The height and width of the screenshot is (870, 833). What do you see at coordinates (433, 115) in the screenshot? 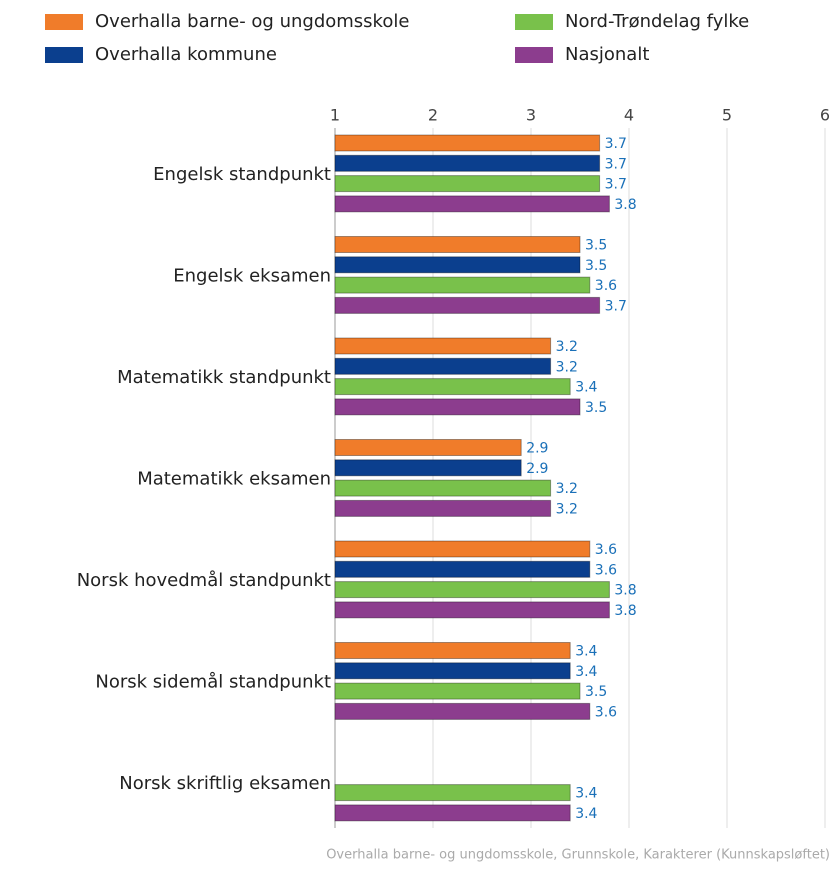
I see `x-tick-label: 2` at bounding box center [433, 115].